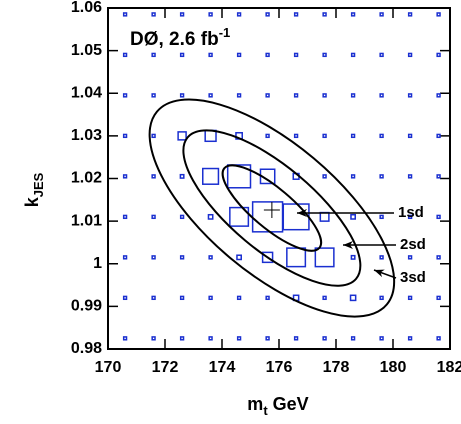 This screenshot has height=424, width=461. I want to click on y-tick-label: 0.98, so click(86, 348).